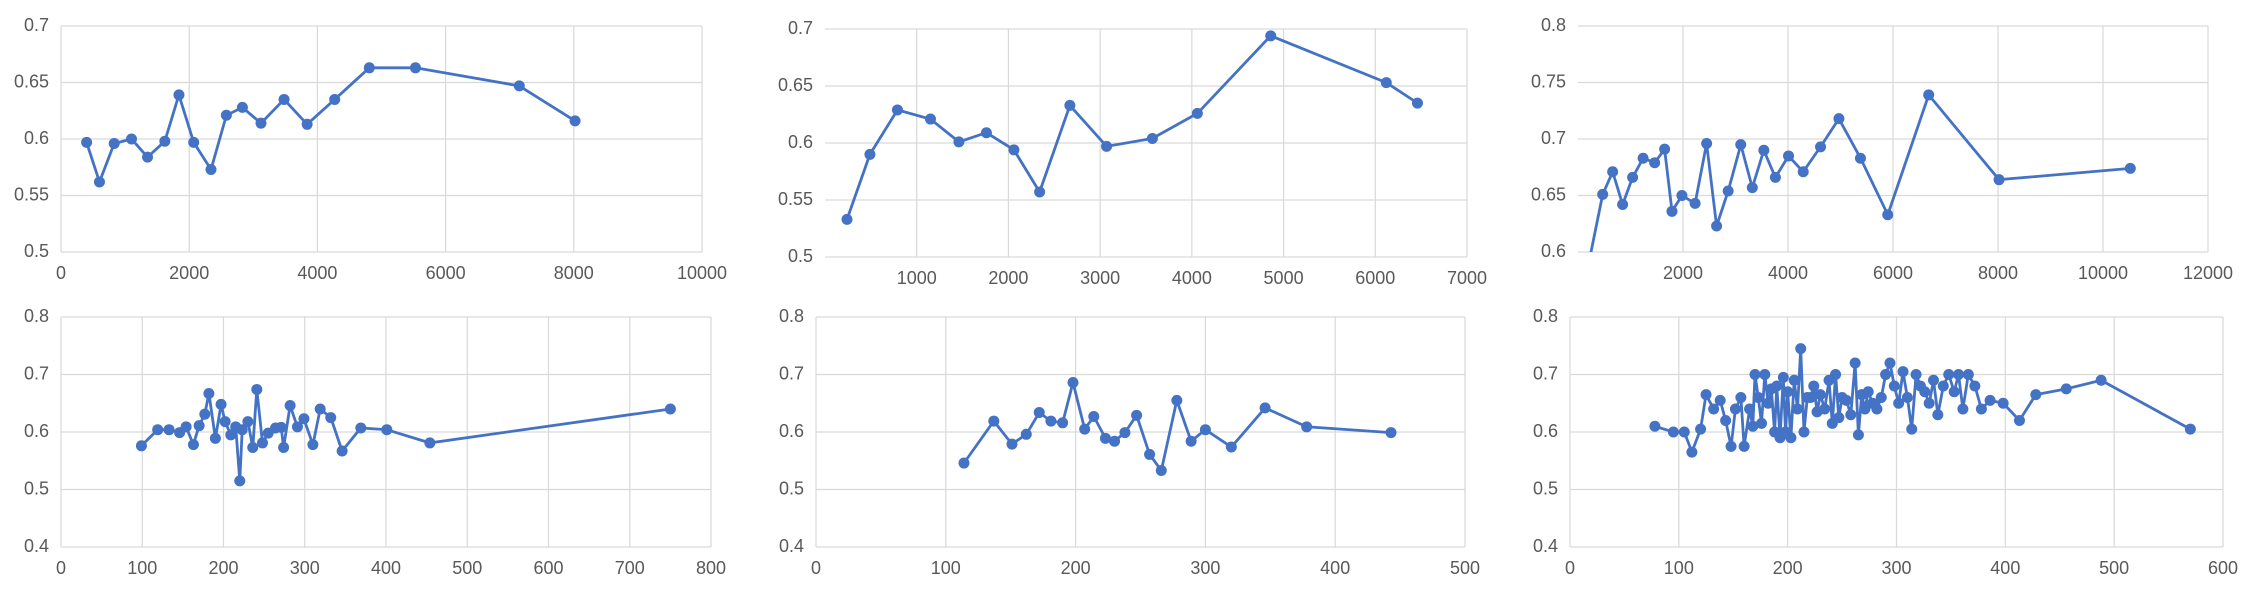 The width and height of the screenshot is (2250, 597). Describe the element at coordinates (1375, 278) in the screenshot. I see `x-tick-label: 6000` at that location.